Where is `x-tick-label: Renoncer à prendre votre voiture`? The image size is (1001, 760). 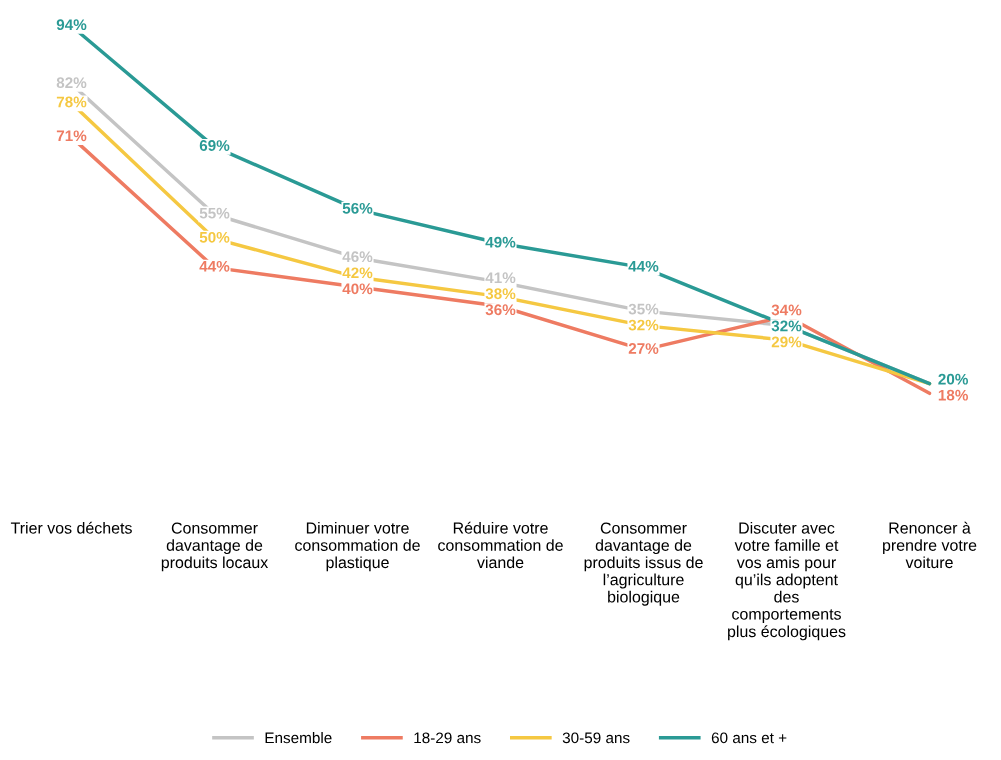
x-tick-label: Renoncer à prendre votre voiture is located at coordinates (930, 545).